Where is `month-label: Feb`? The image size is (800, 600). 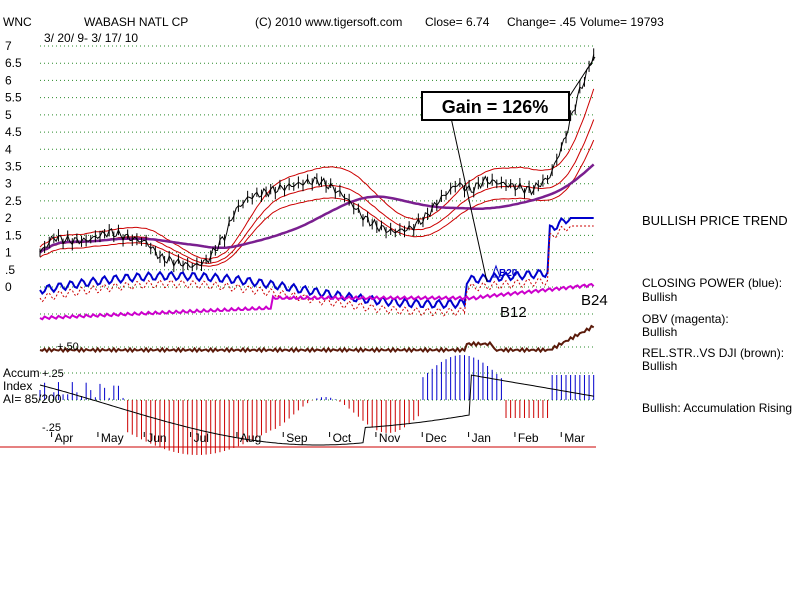 month-label: Feb is located at coordinates (528, 438).